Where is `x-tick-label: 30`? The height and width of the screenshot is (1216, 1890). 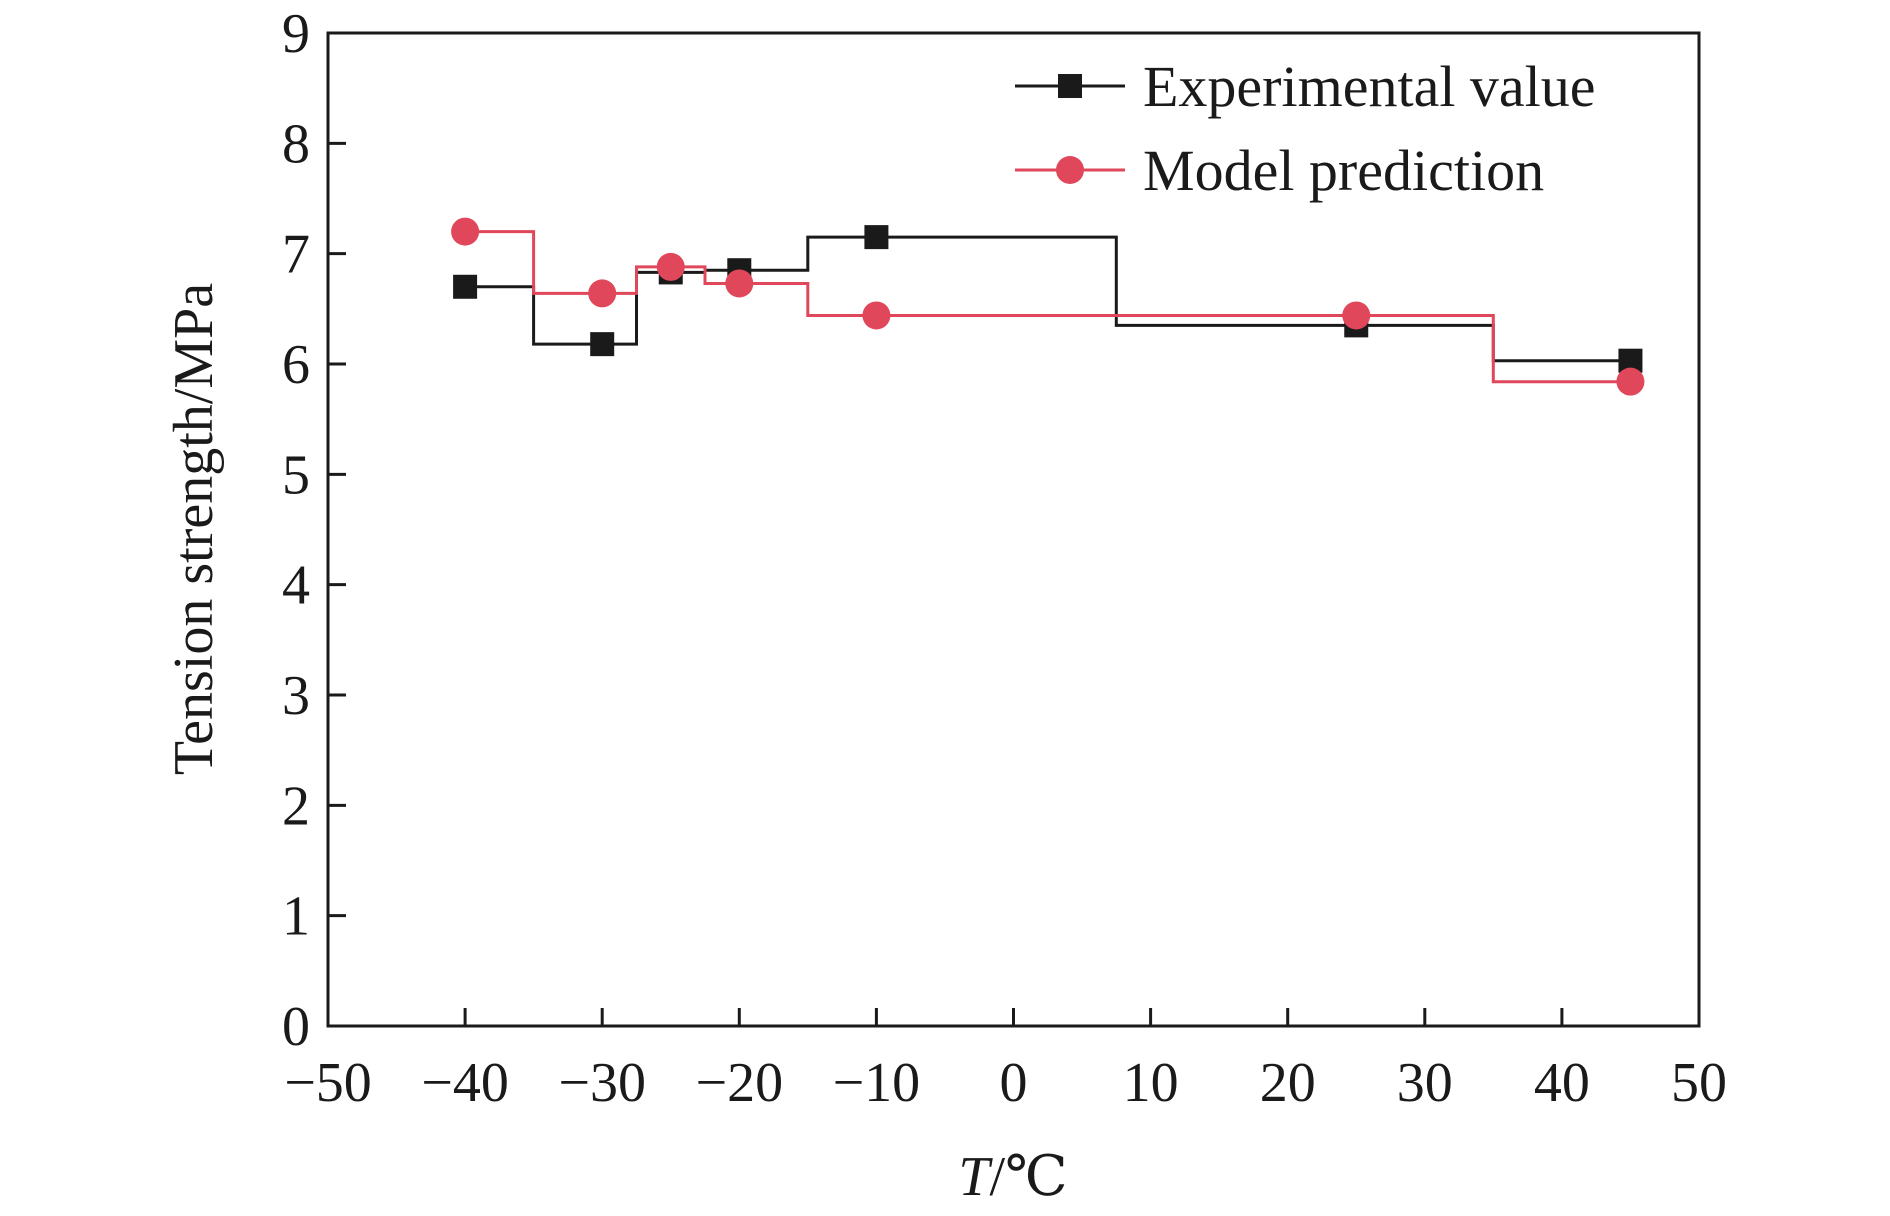
x-tick-label: 30 is located at coordinates (1425, 1083).